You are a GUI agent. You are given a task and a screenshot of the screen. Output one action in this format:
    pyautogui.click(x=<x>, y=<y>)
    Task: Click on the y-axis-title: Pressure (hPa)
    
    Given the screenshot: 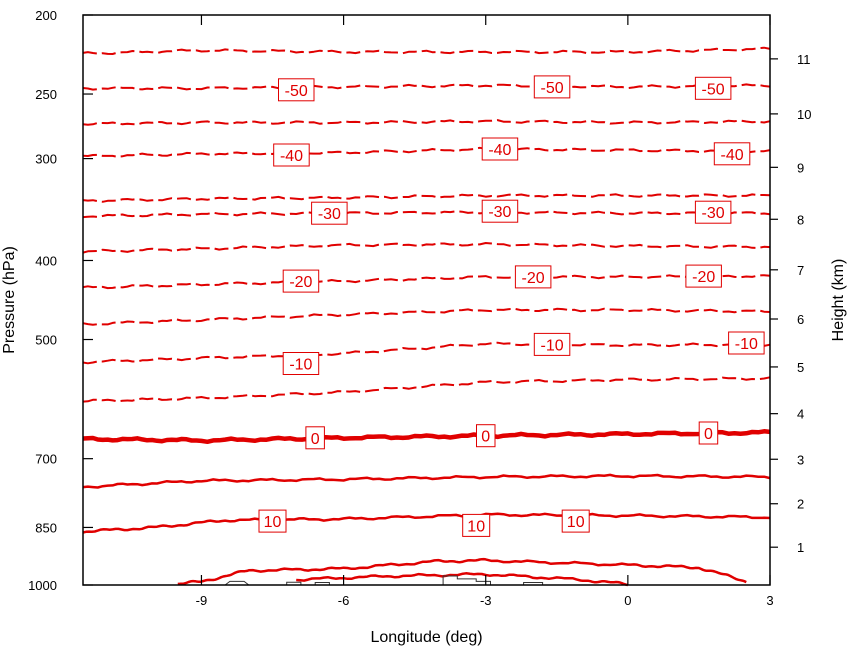 What is the action you would take?
    pyautogui.click(x=9, y=300)
    